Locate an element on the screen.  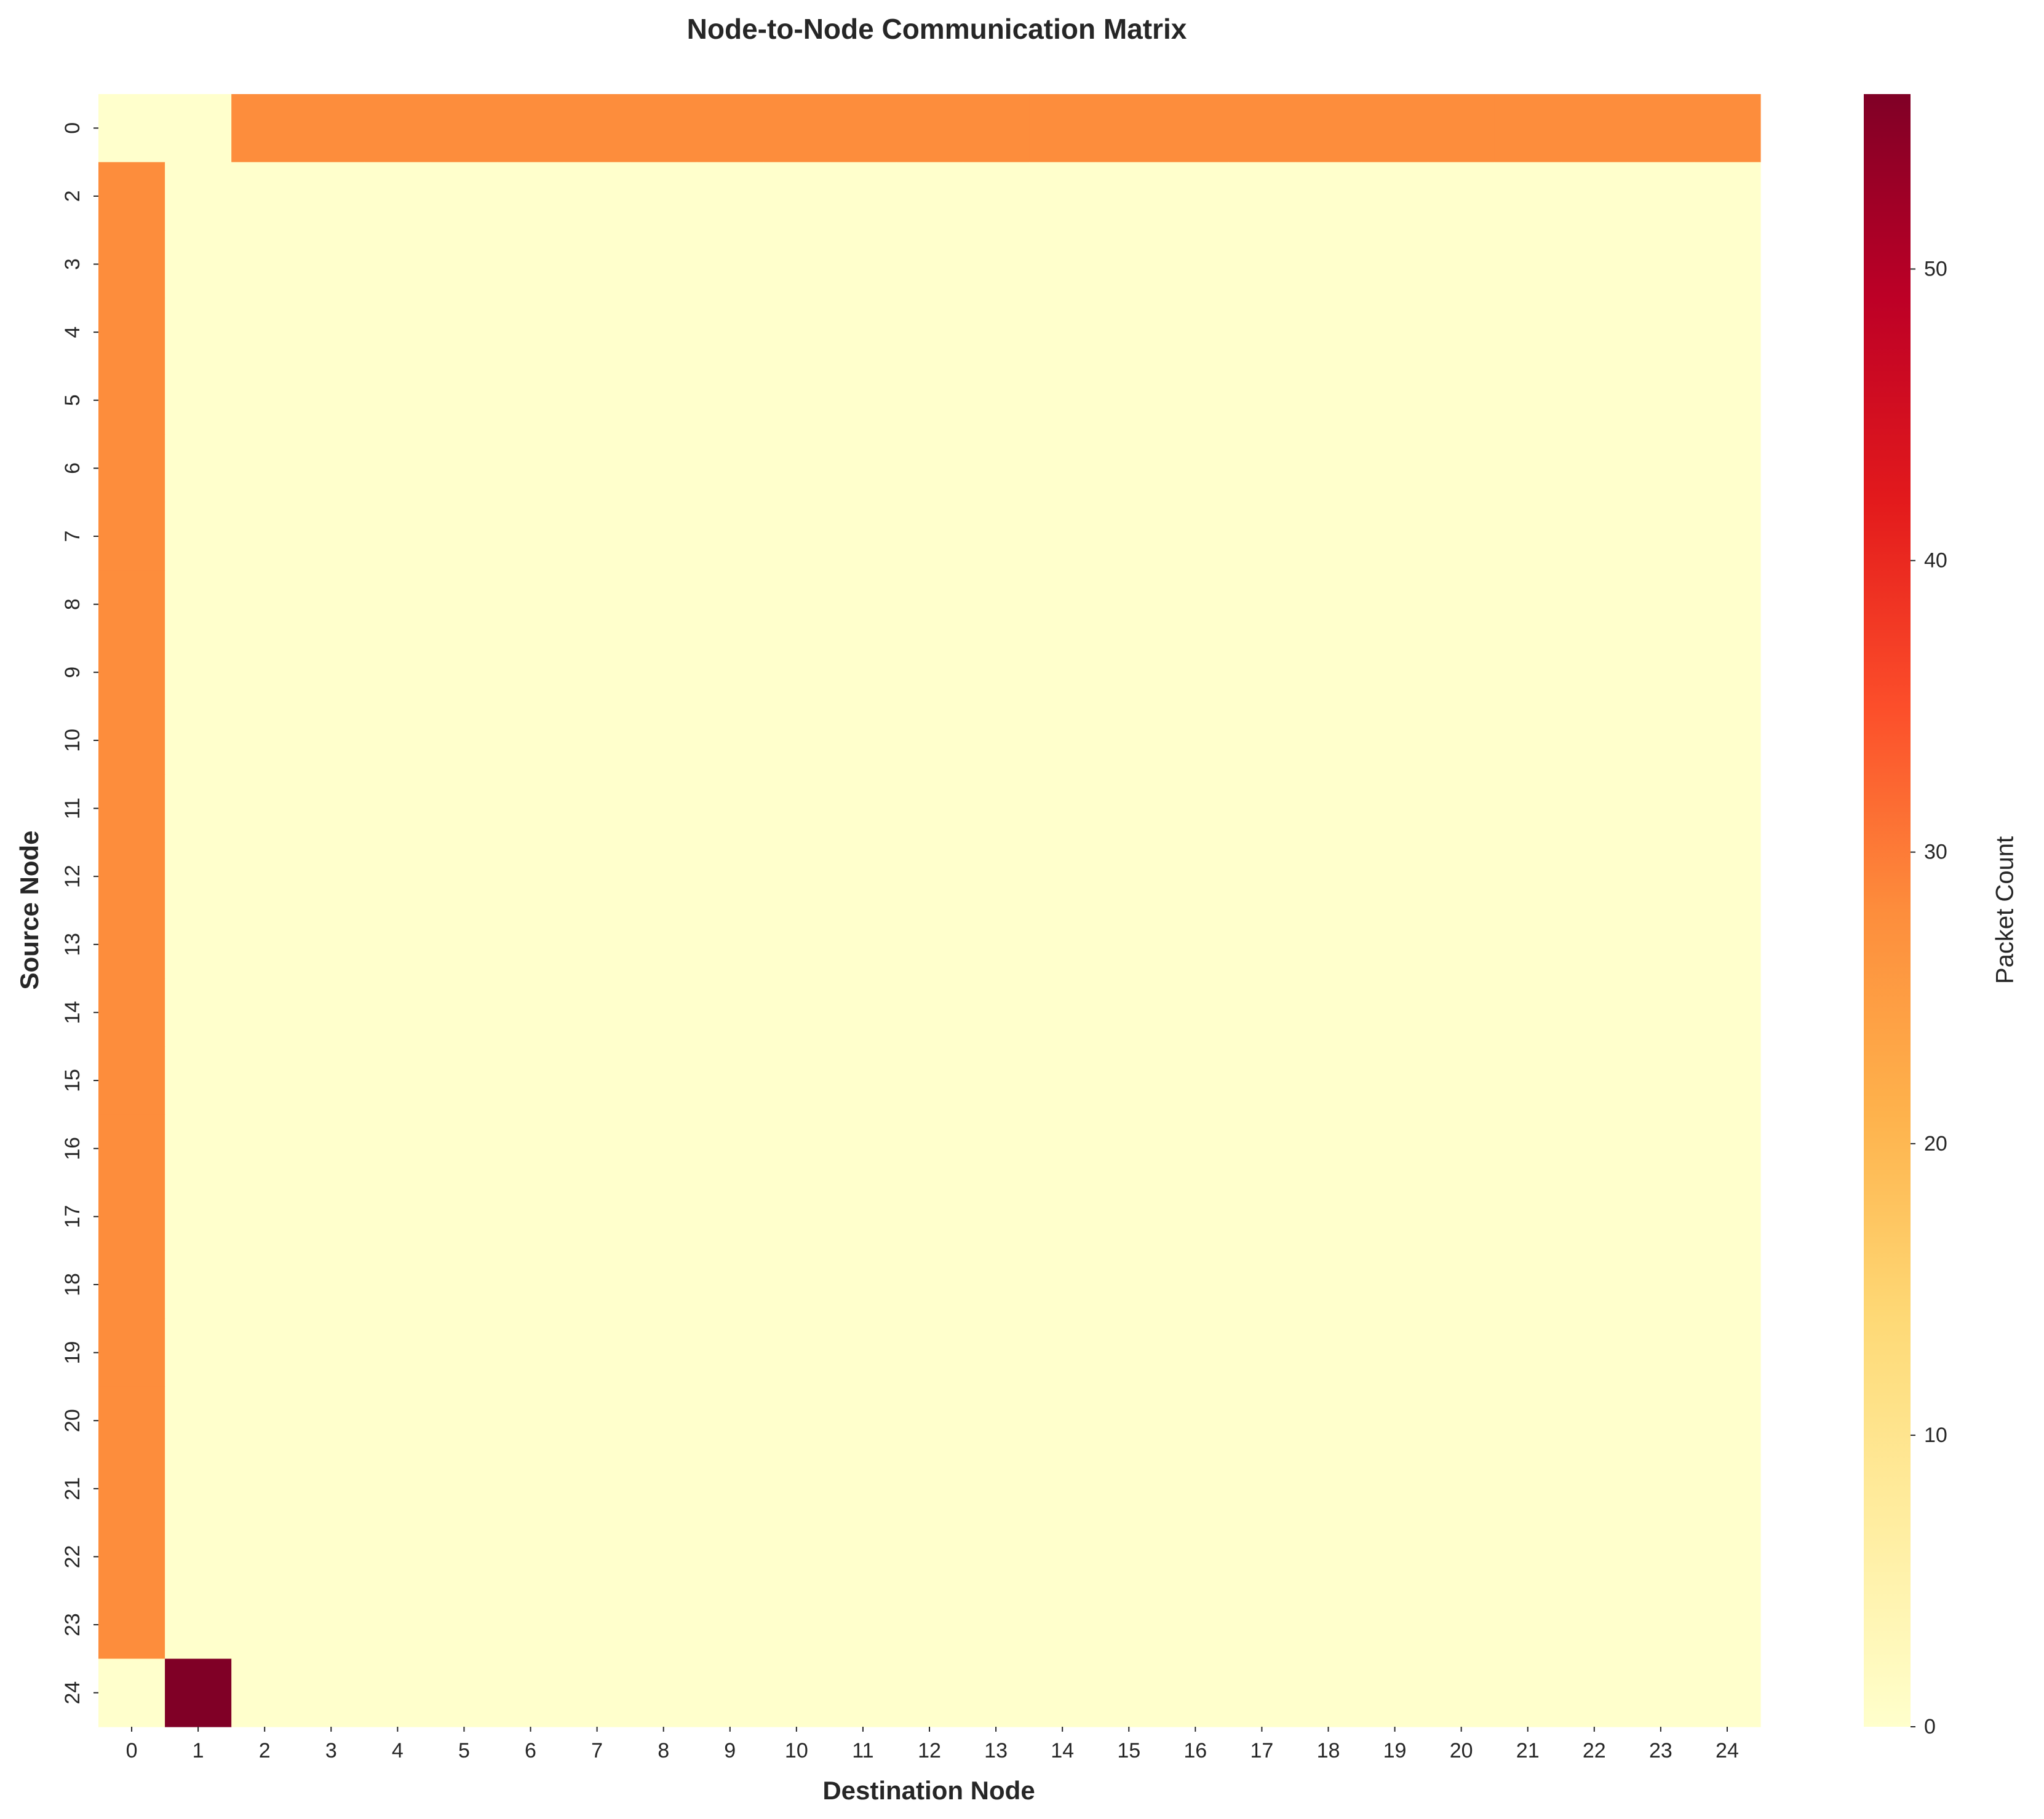
y-tick-label: 22 is located at coordinates (72, 1557).